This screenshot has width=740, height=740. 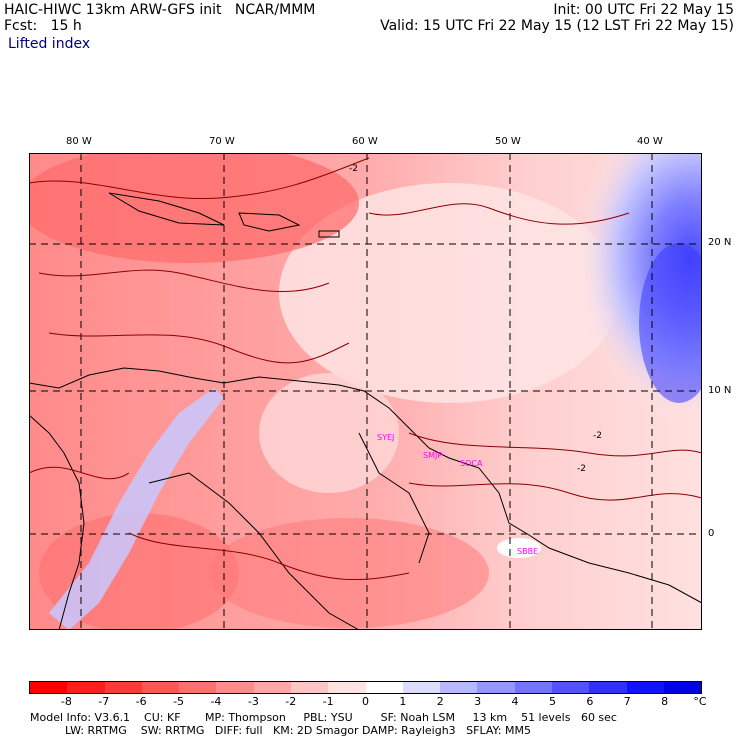 What do you see at coordinates (269, 222) in the screenshot?
I see `hispaniola-island` at bounding box center [269, 222].